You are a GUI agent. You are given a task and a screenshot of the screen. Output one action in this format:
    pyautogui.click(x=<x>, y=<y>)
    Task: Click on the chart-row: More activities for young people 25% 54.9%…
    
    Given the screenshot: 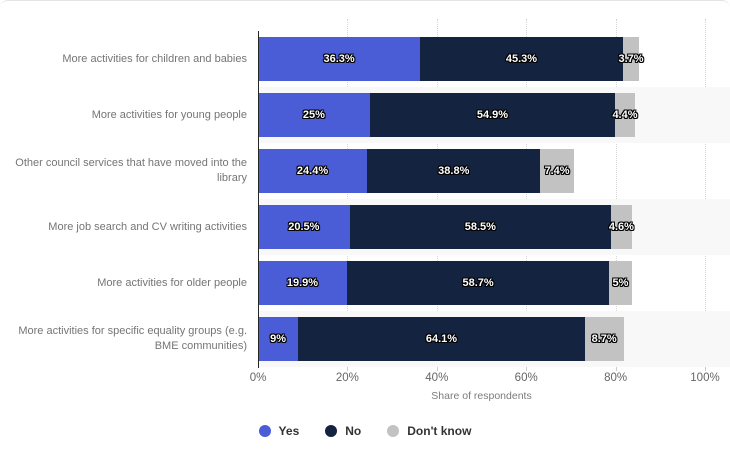 What is the action you would take?
    pyautogui.click(x=365, y=115)
    